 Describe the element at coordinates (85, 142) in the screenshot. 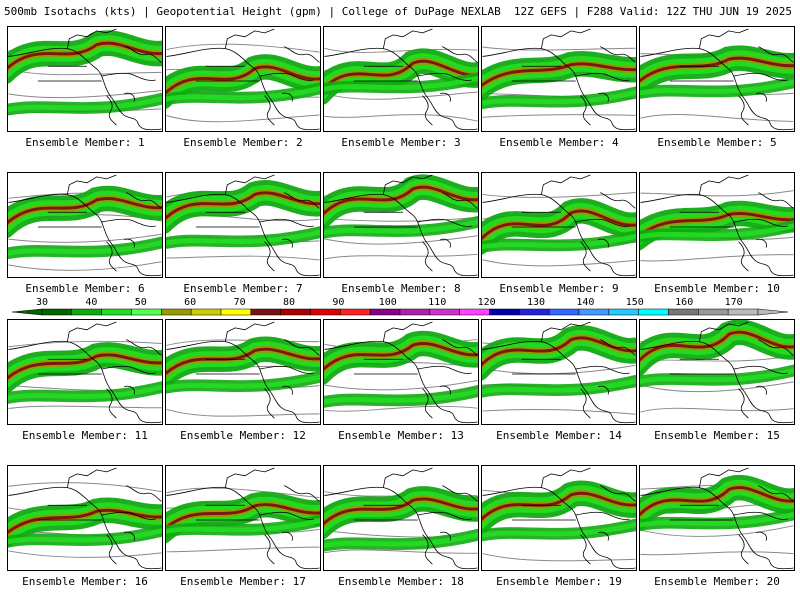

I see `ensemble-member-label: Ensemble Member: 1` at that location.